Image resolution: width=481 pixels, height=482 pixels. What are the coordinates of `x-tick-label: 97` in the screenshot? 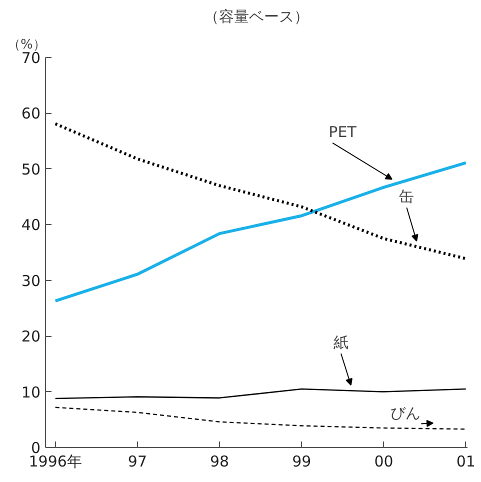 It's located at (138, 461).